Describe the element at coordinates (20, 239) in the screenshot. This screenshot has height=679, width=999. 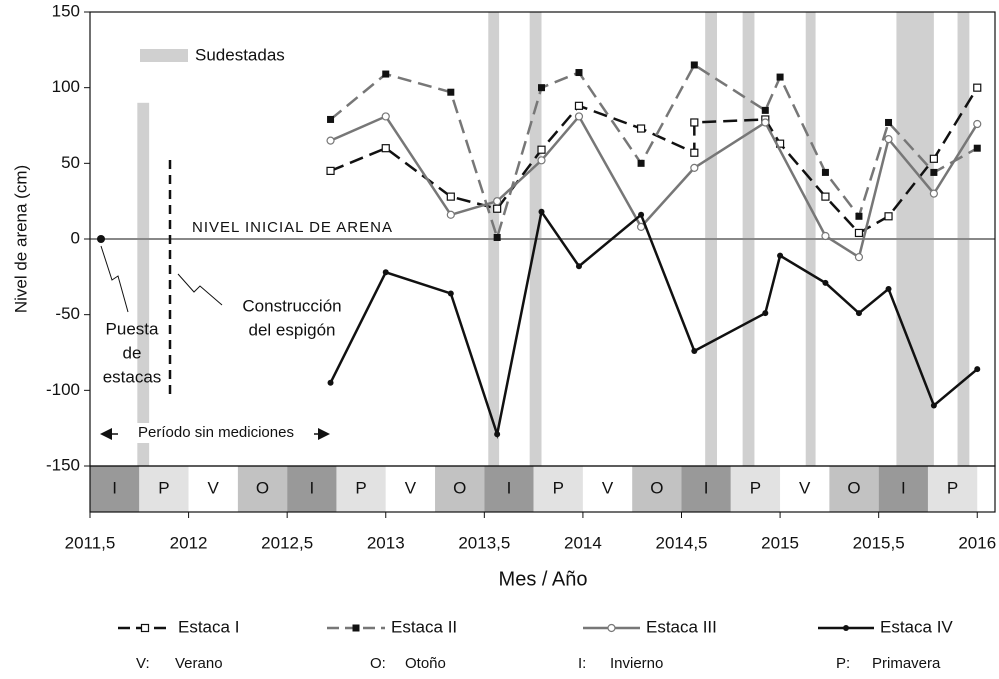
I see `y-axis-label: Nivel de arena (cm)` at that location.